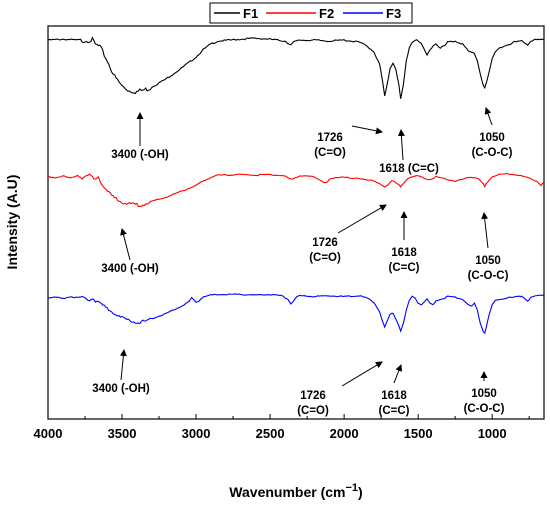 Image resolution: width=550 pixels, height=507 pixels. What do you see at coordinates (296, 189) in the screenshot?
I see `series-line-f2` at bounding box center [296, 189].